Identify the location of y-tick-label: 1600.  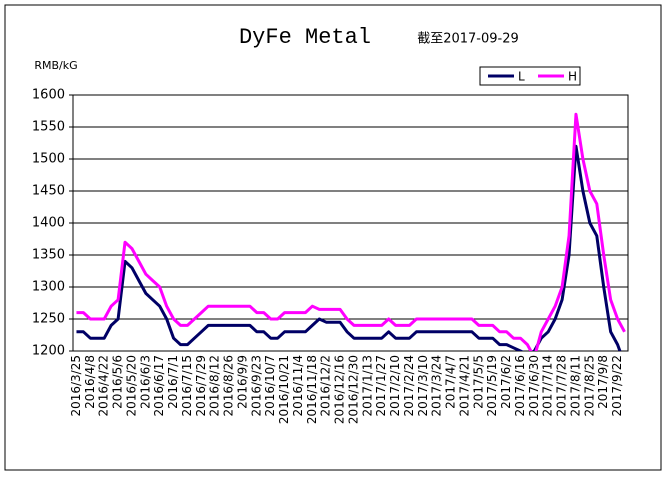
(48, 95).